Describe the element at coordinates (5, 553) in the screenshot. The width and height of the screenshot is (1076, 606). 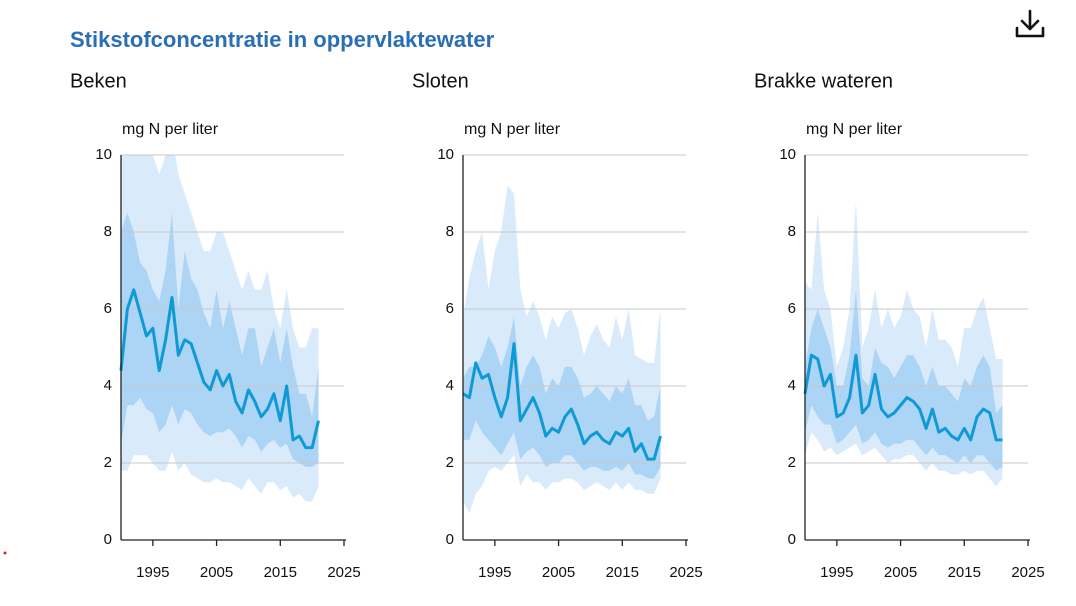
I see `marker-dot` at that location.